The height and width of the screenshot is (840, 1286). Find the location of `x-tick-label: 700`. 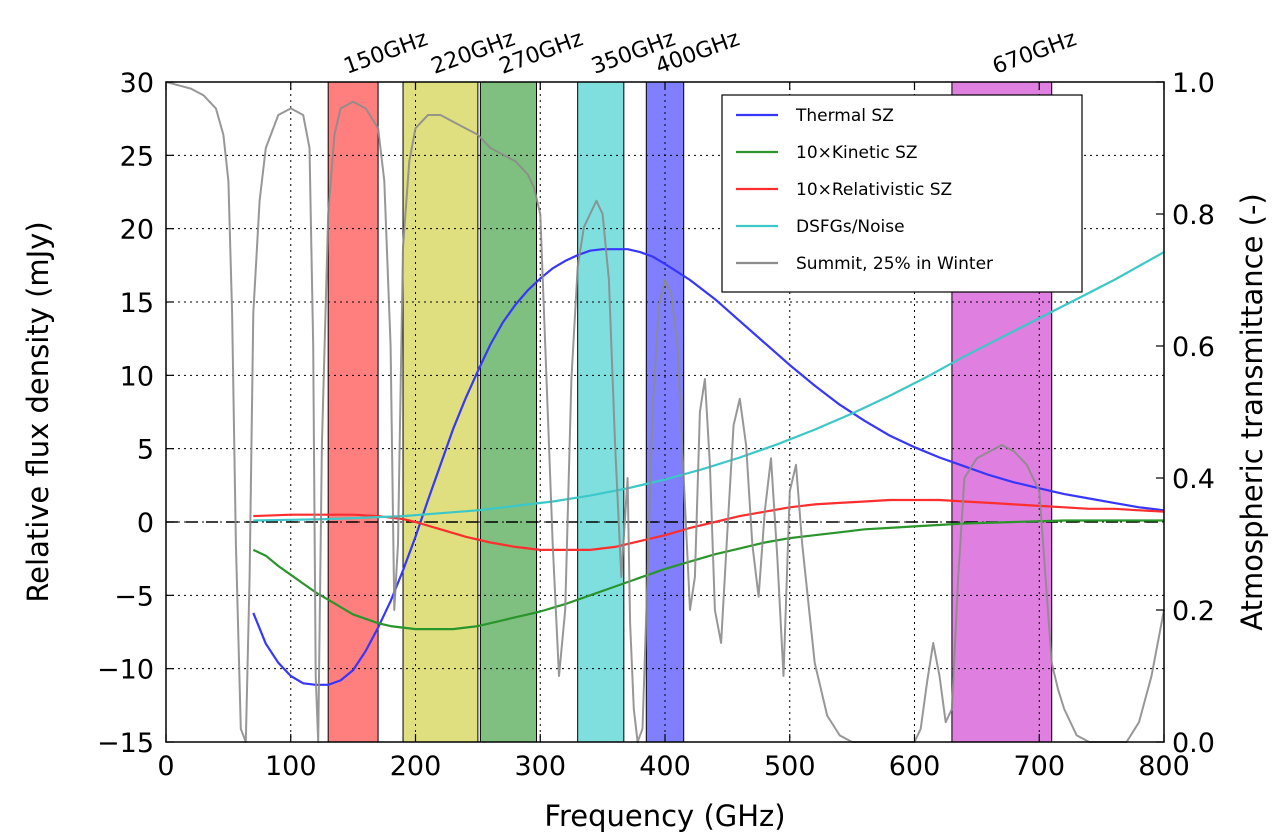

x-tick-label: 700 is located at coordinates (1039, 766).